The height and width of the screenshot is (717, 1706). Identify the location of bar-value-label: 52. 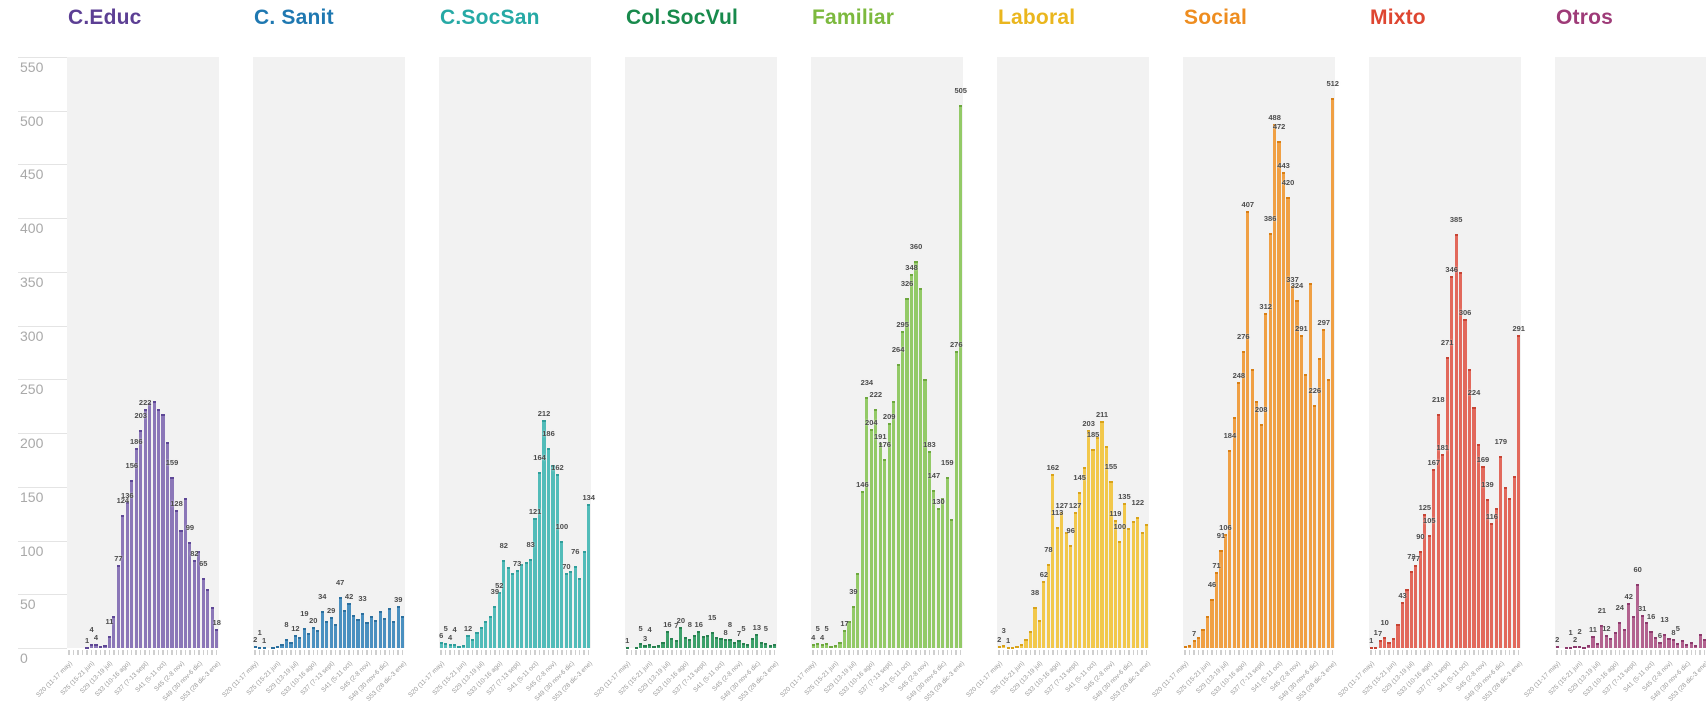
(499, 586).